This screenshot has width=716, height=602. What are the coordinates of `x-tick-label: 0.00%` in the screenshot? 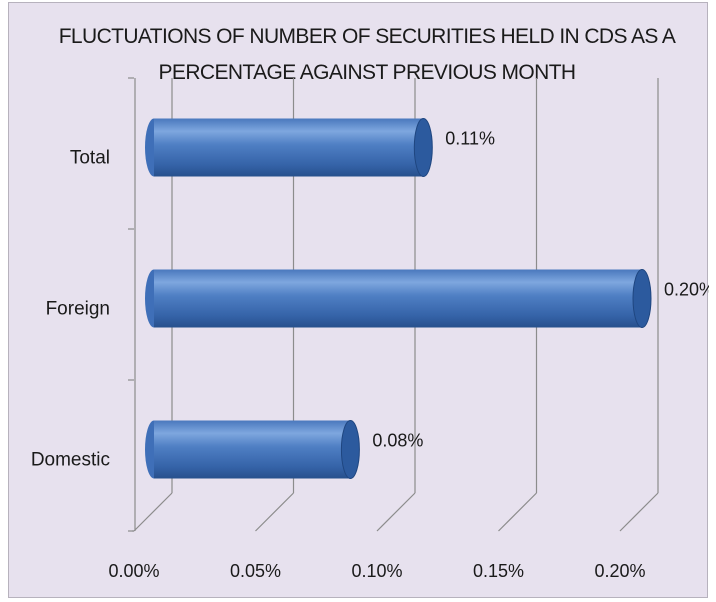 It's located at (133, 571).